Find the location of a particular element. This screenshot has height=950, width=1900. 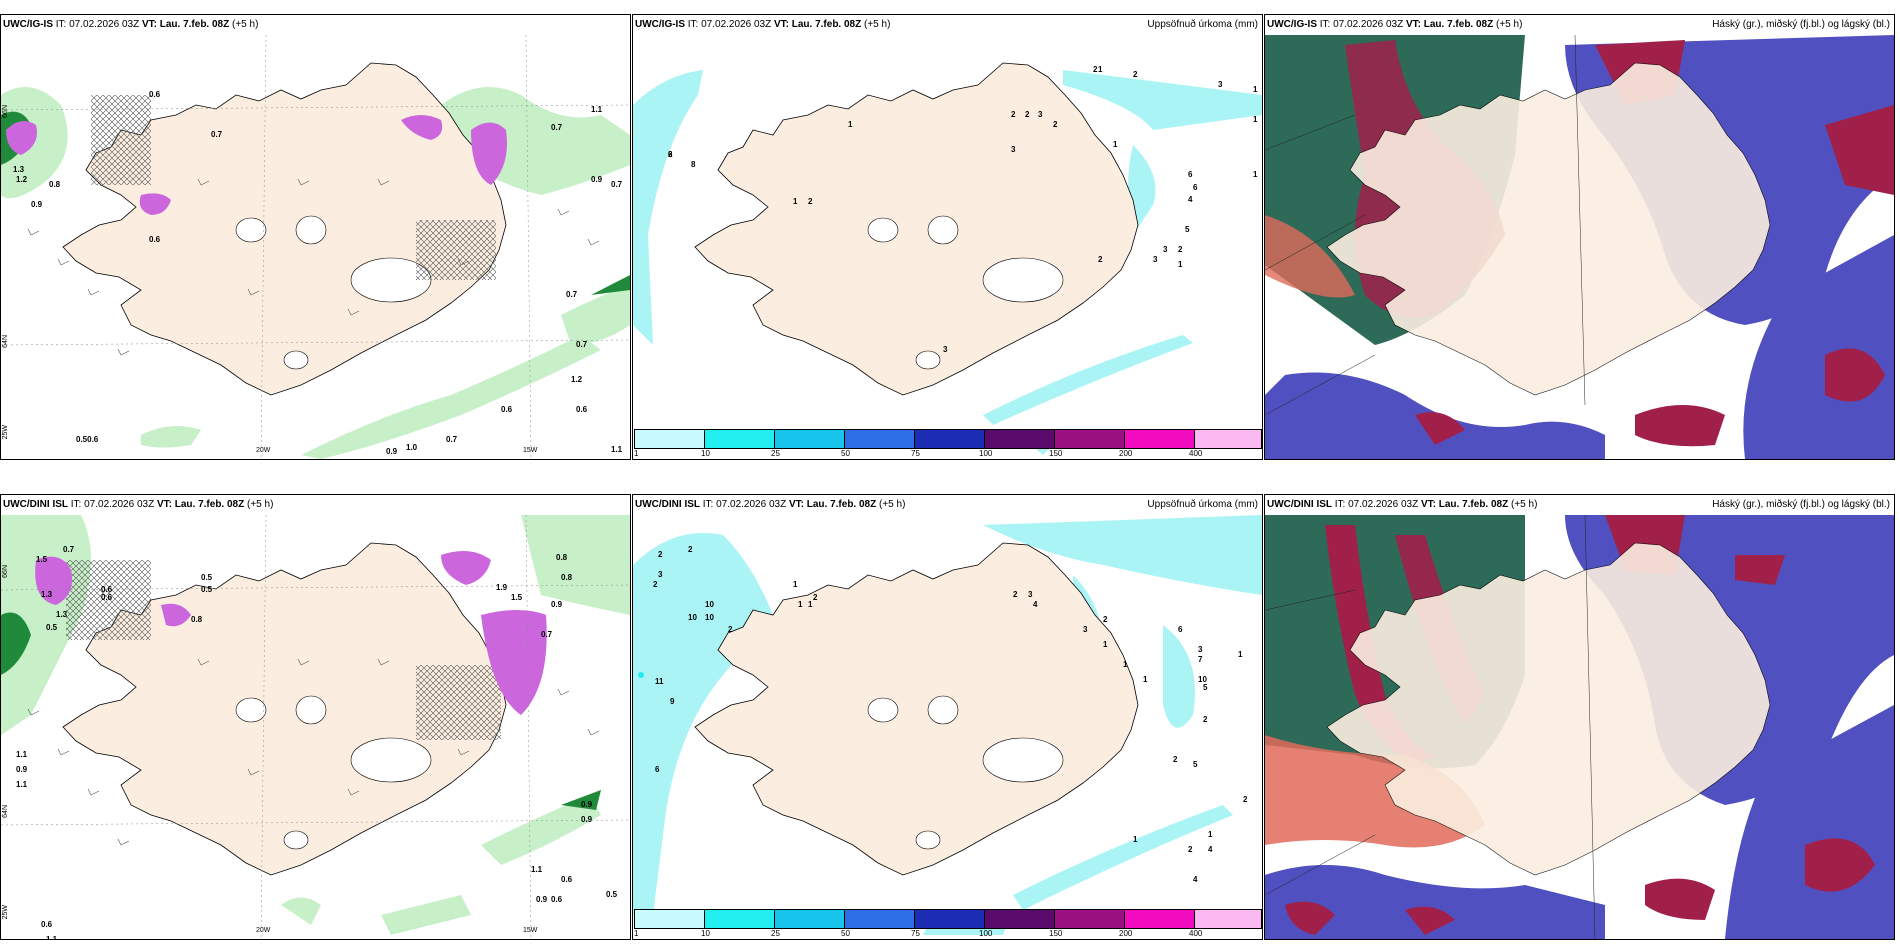

colorbar-tick: 50 is located at coordinates (845, 933).